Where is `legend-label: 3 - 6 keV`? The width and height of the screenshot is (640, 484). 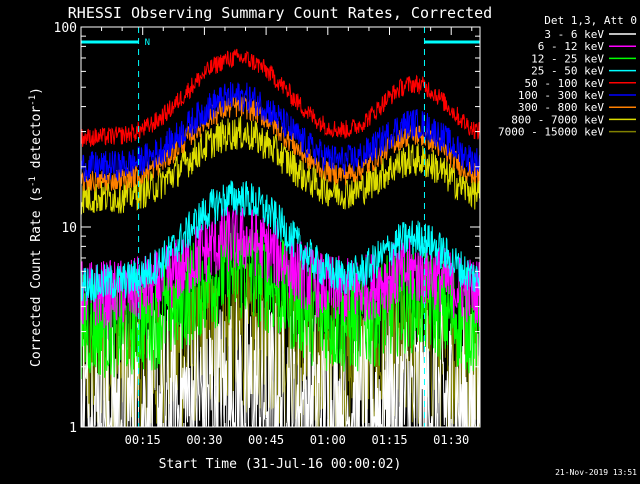
legend-label: 3 - 6 keV is located at coordinates (574, 34).